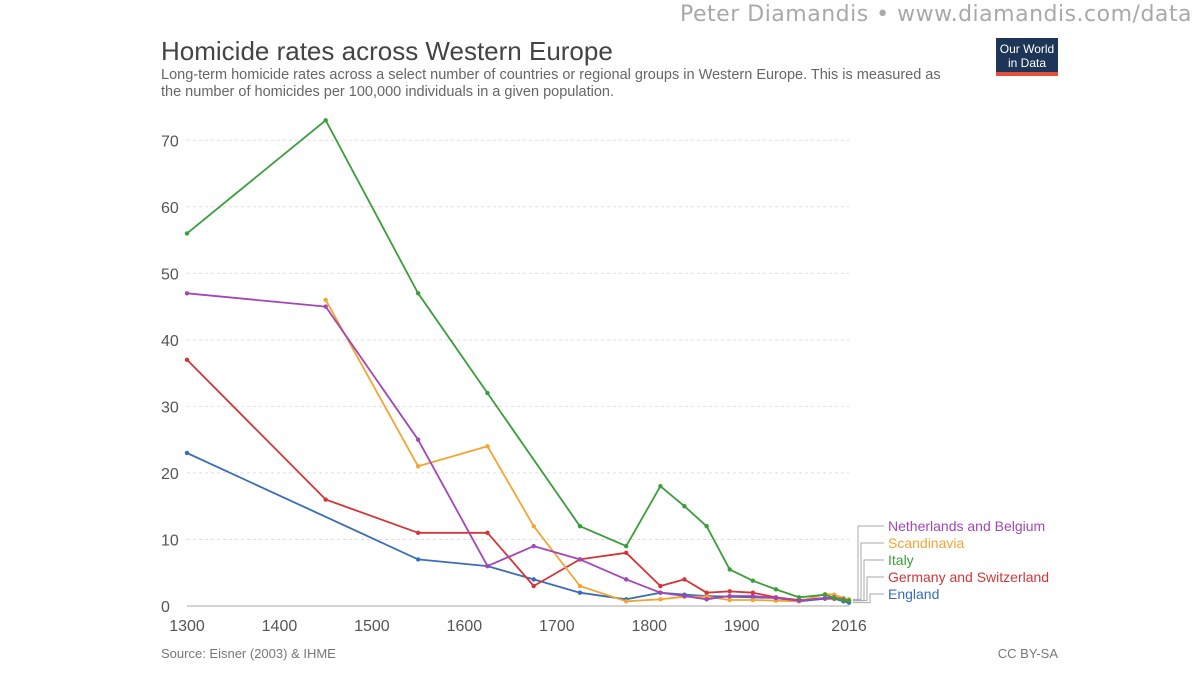 This screenshot has width=1200, height=675. I want to click on x-tick-label: 2016, so click(849, 626).